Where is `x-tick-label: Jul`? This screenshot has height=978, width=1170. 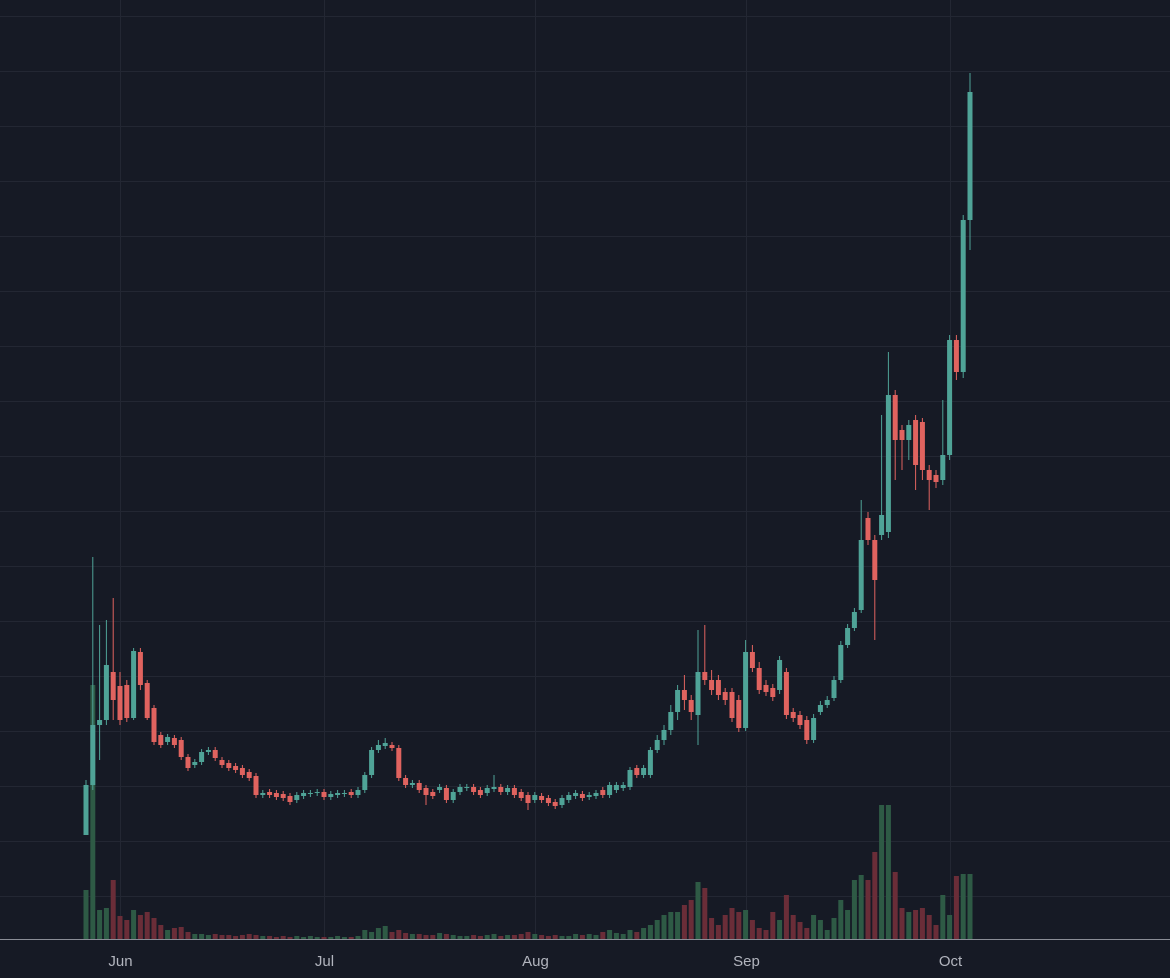 x-tick-label: Jul is located at coordinates (324, 961).